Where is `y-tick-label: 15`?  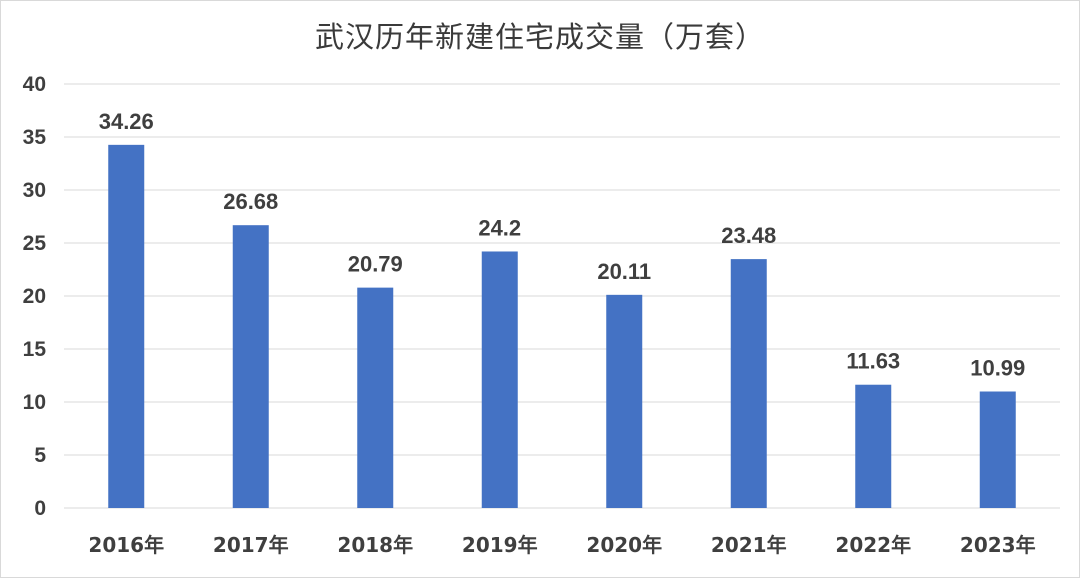 y-tick-label: 15 is located at coordinates (35, 349).